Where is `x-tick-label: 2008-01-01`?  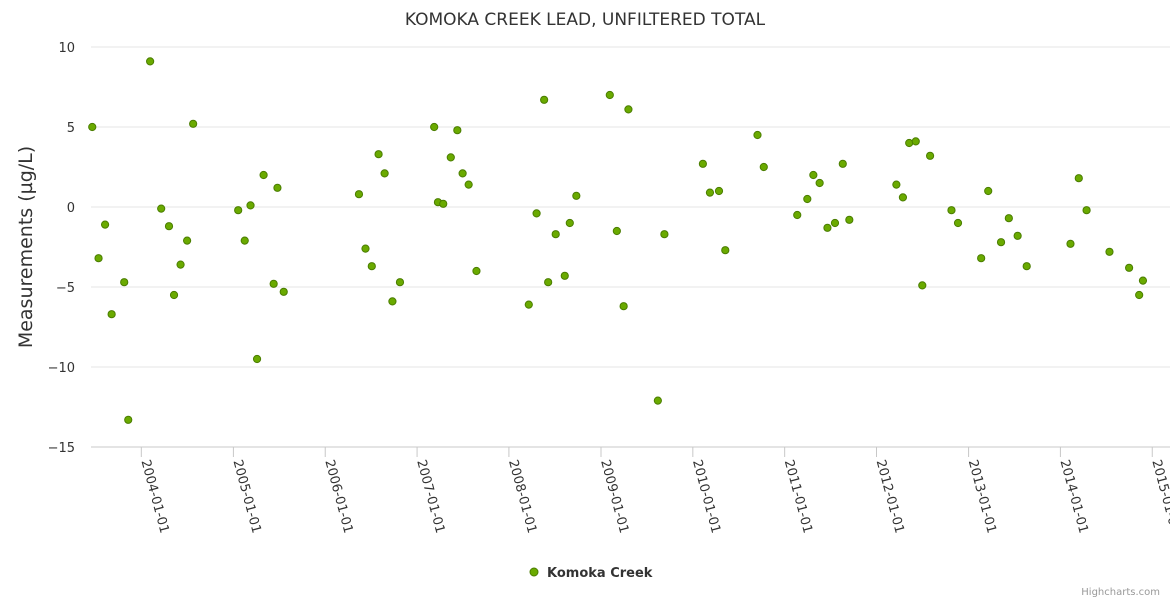
x-tick-label: 2008-01-01 is located at coordinates (522, 496).